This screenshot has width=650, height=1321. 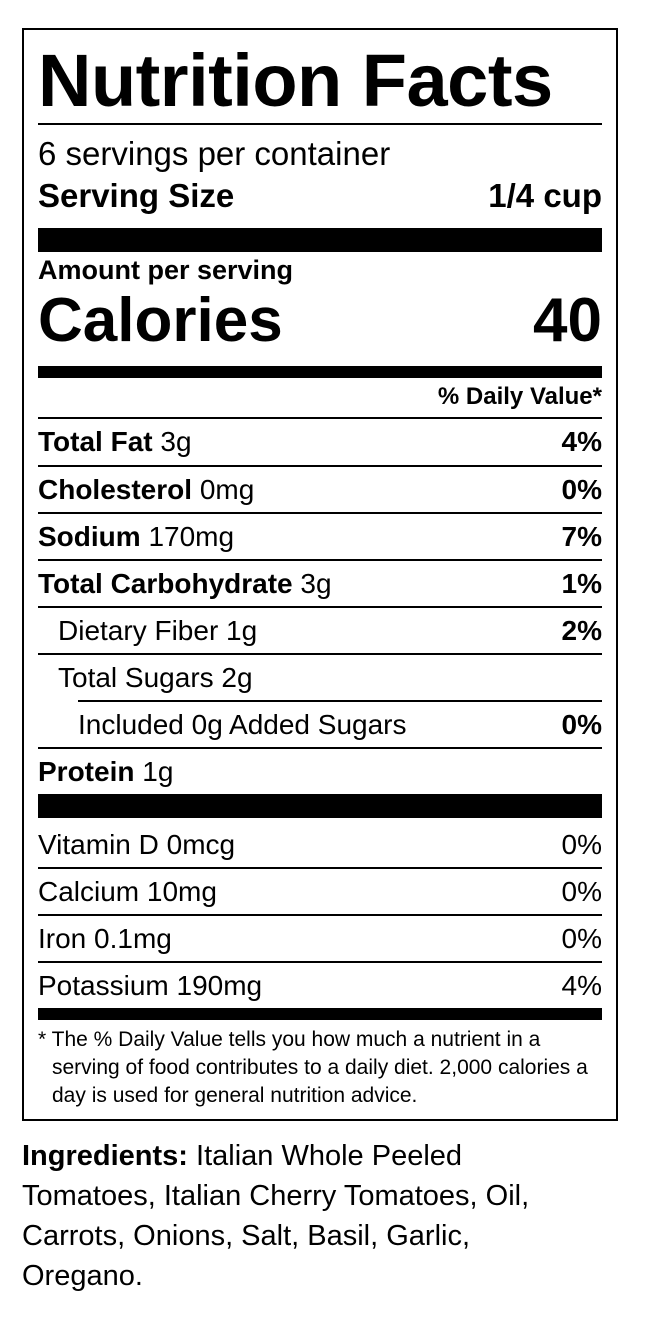 I want to click on calories-row: Calories 40, so click(x=320, y=321).